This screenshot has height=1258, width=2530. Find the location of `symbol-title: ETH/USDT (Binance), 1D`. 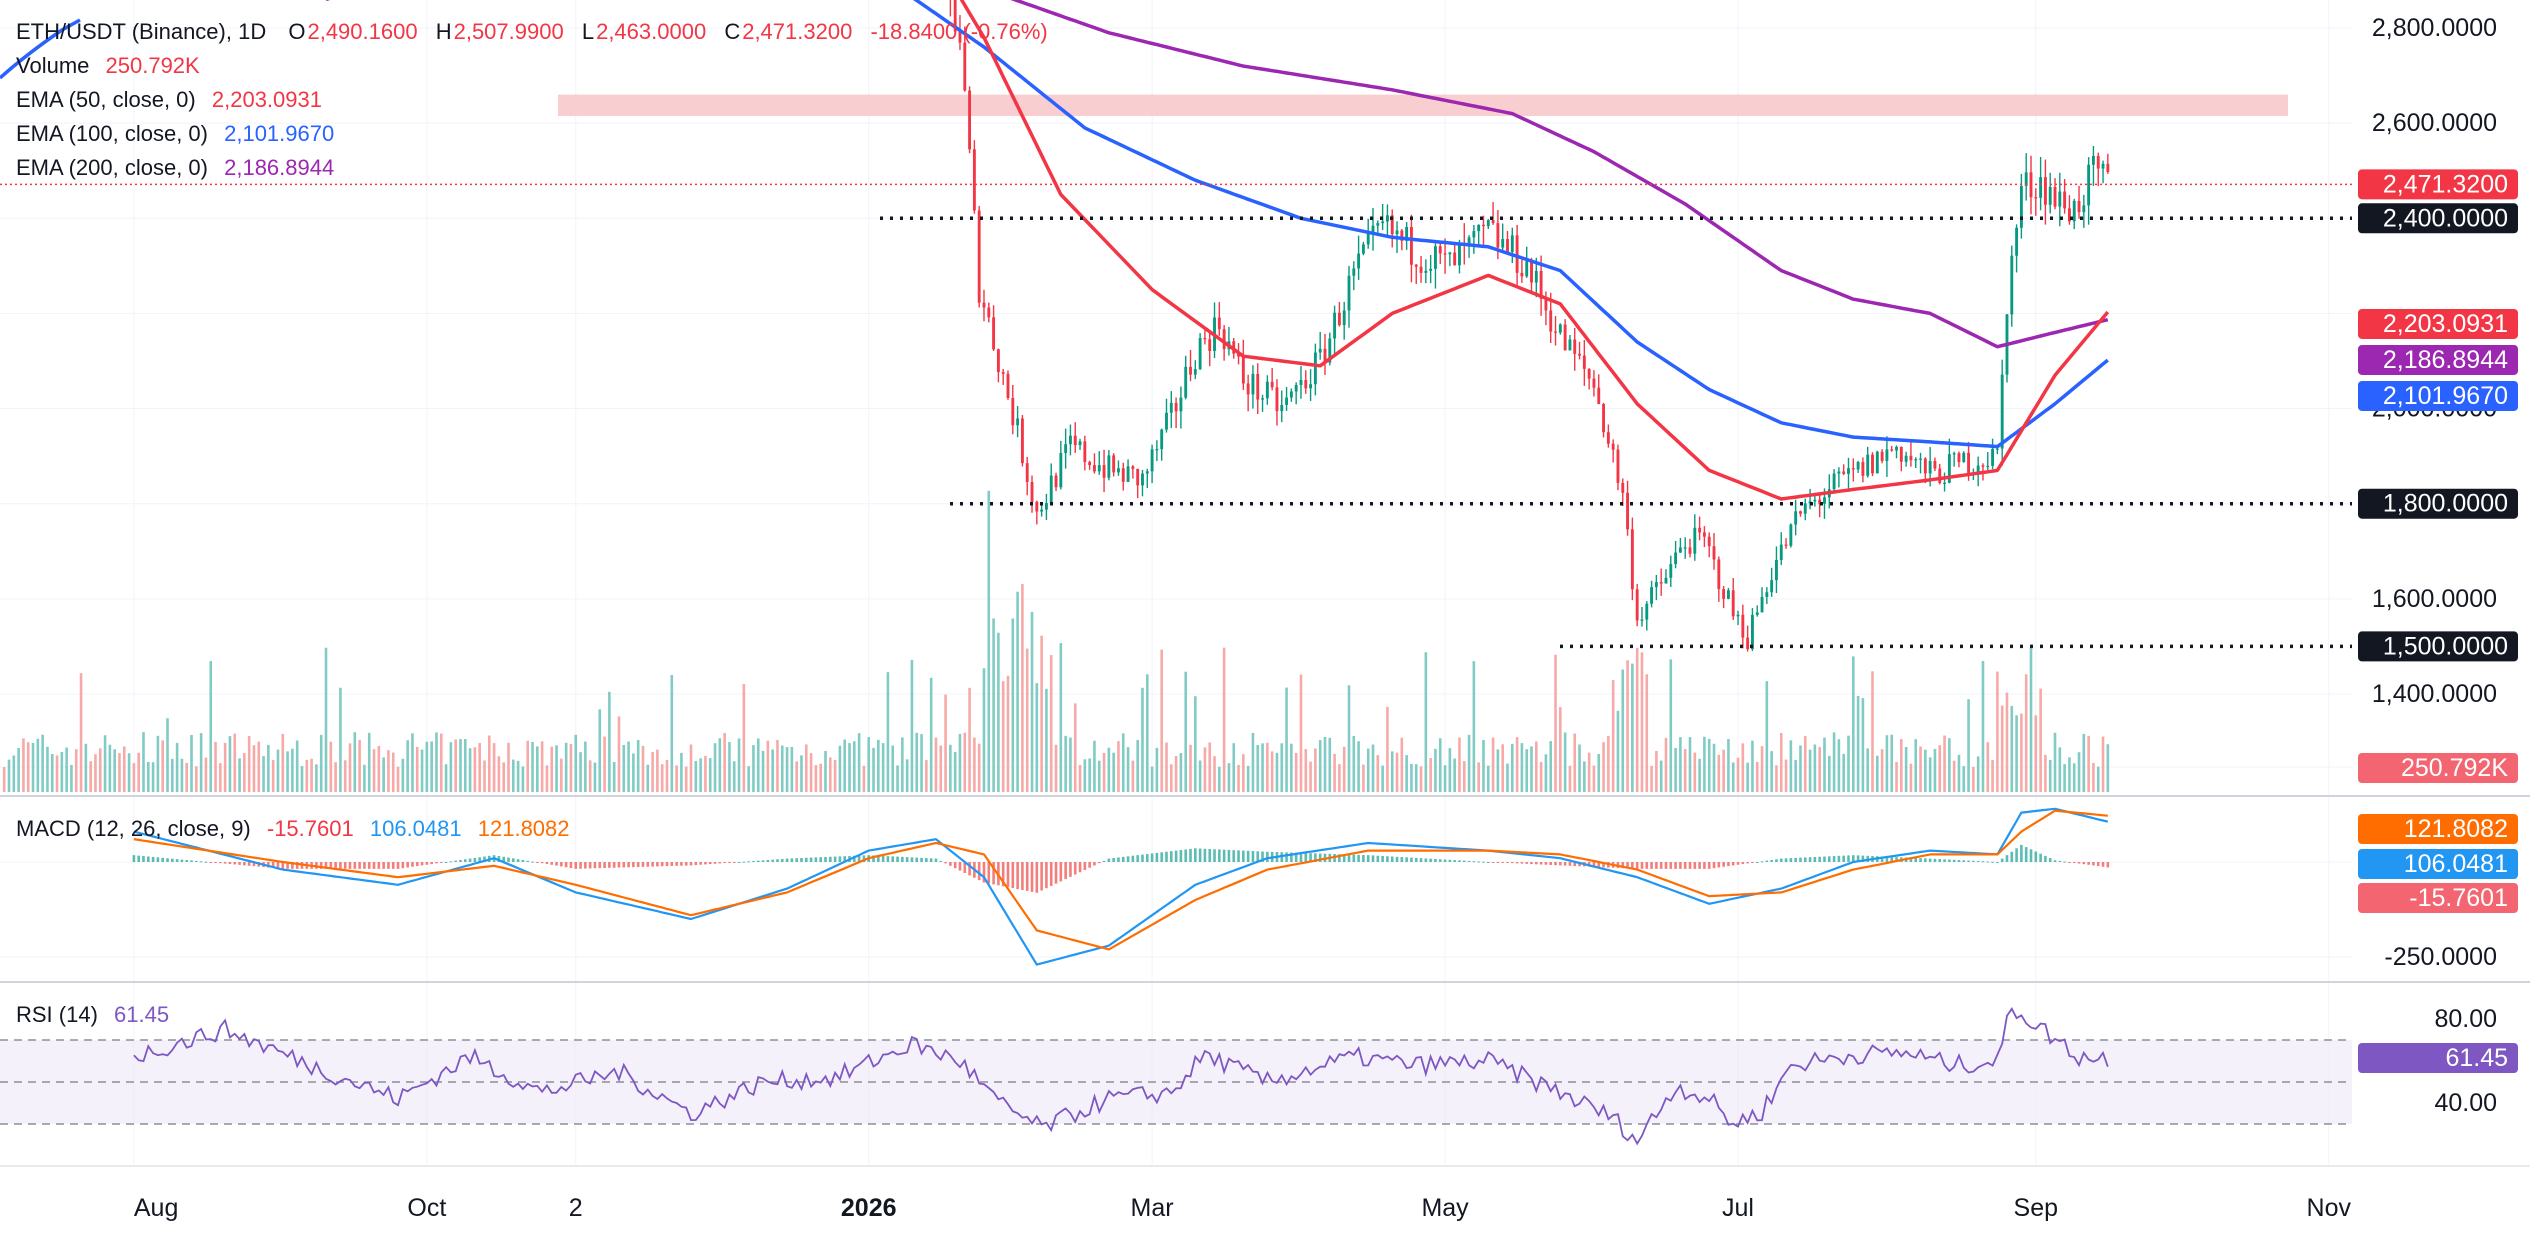

symbol-title: ETH/USDT (Binance), 1D is located at coordinates (141, 31).